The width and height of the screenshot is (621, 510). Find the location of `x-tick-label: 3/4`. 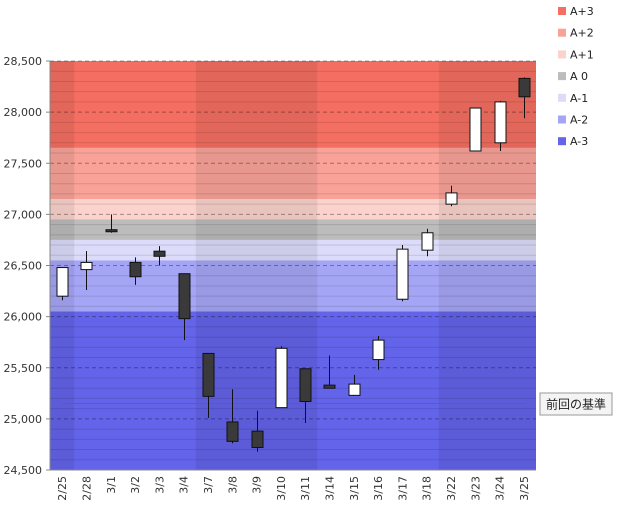

x-tick-label: 3/4 is located at coordinates (184, 485).